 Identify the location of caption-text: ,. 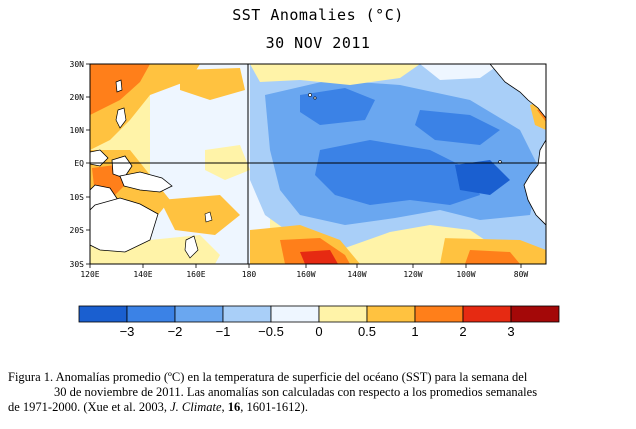
(224, 407).